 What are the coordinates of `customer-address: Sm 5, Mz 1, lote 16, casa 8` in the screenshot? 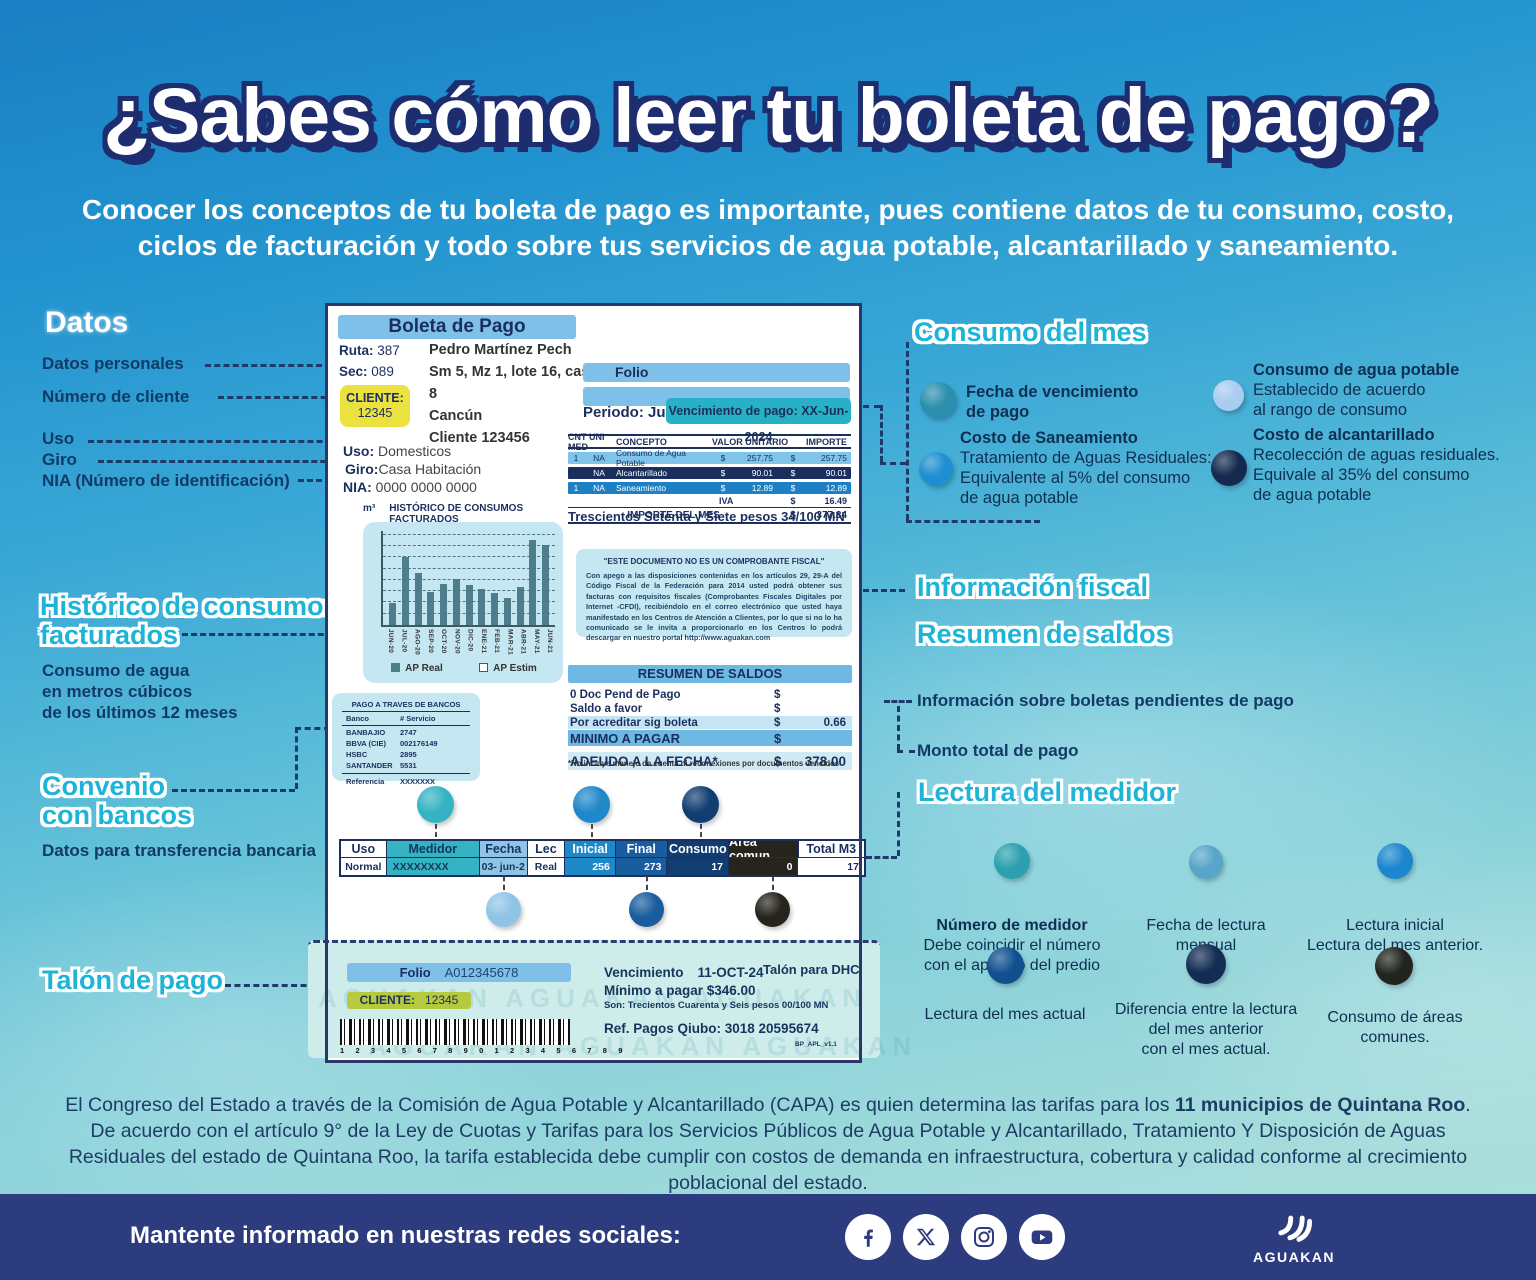 It's located at (513, 383).